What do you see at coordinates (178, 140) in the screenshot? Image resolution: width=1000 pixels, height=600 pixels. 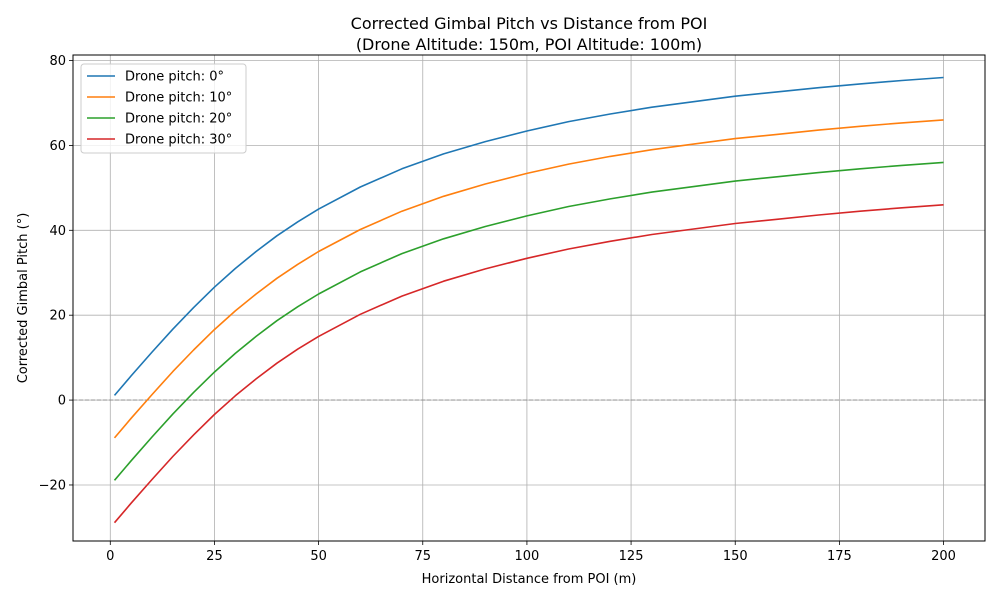 I see `legend-label-4: Drone pitch: 30°` at bounding box center [178, 140].